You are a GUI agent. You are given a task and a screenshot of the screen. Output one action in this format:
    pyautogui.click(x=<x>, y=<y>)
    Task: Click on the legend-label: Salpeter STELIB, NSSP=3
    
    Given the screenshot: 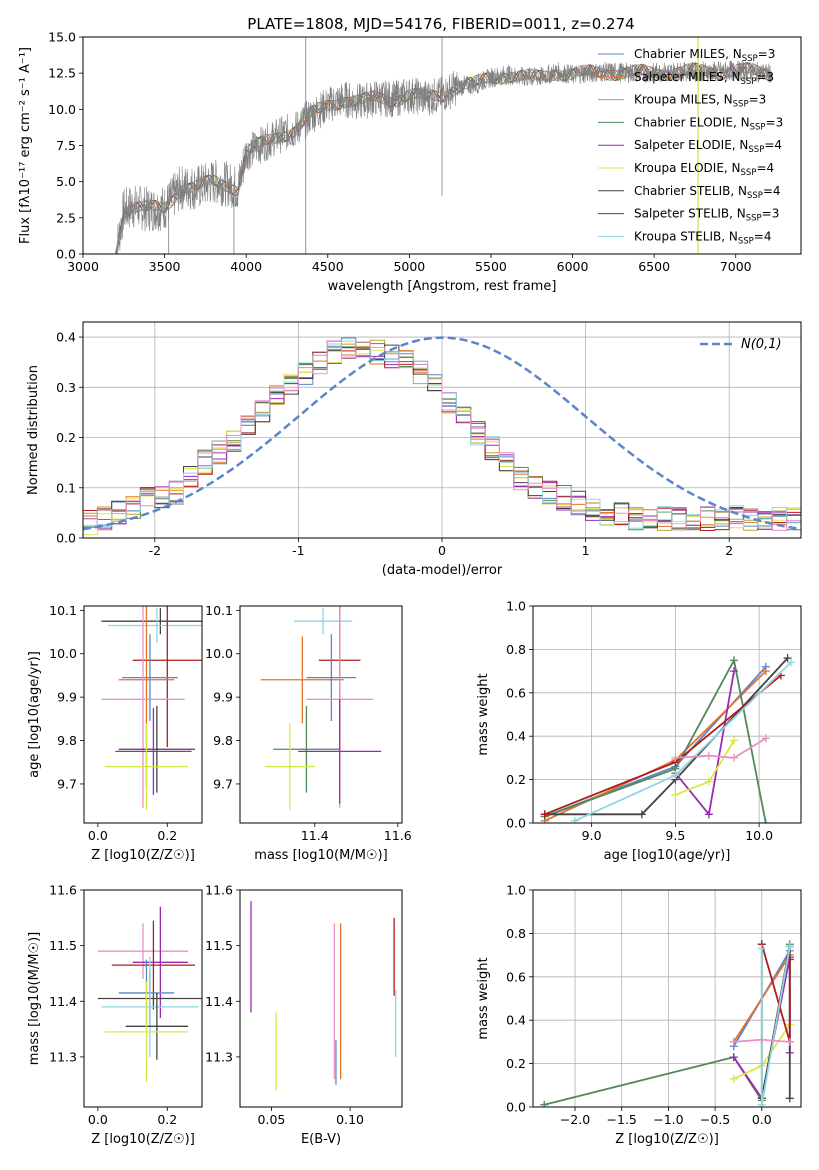 What is the action you would take?
    pyautogui.click(x=706, y=215)
    